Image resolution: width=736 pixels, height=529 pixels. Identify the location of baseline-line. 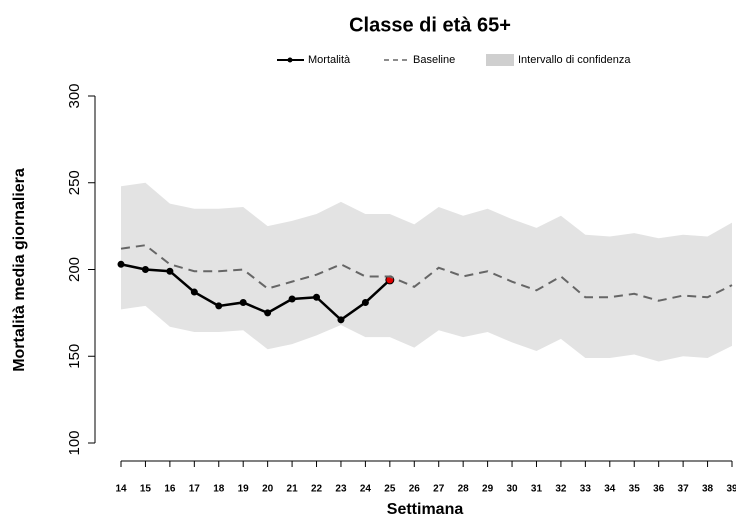
(426, 273).